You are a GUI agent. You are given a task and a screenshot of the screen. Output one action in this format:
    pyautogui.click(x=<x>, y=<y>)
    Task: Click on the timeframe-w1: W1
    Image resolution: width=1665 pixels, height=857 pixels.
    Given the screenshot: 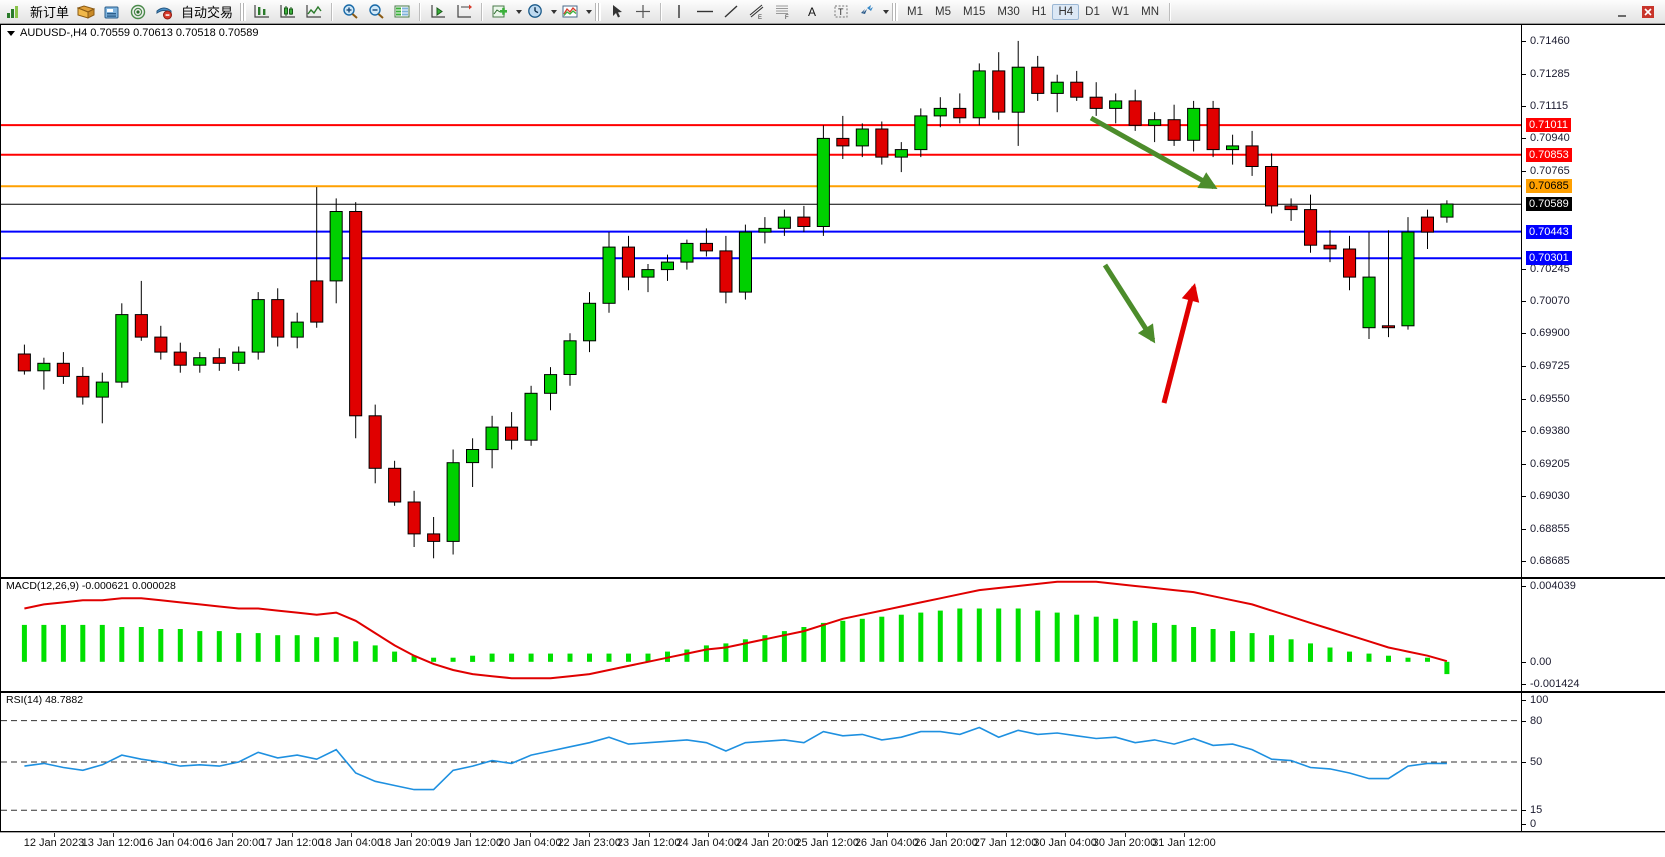 What is the action you would take?
    pyautogui.click(x=1120, y=11)
    